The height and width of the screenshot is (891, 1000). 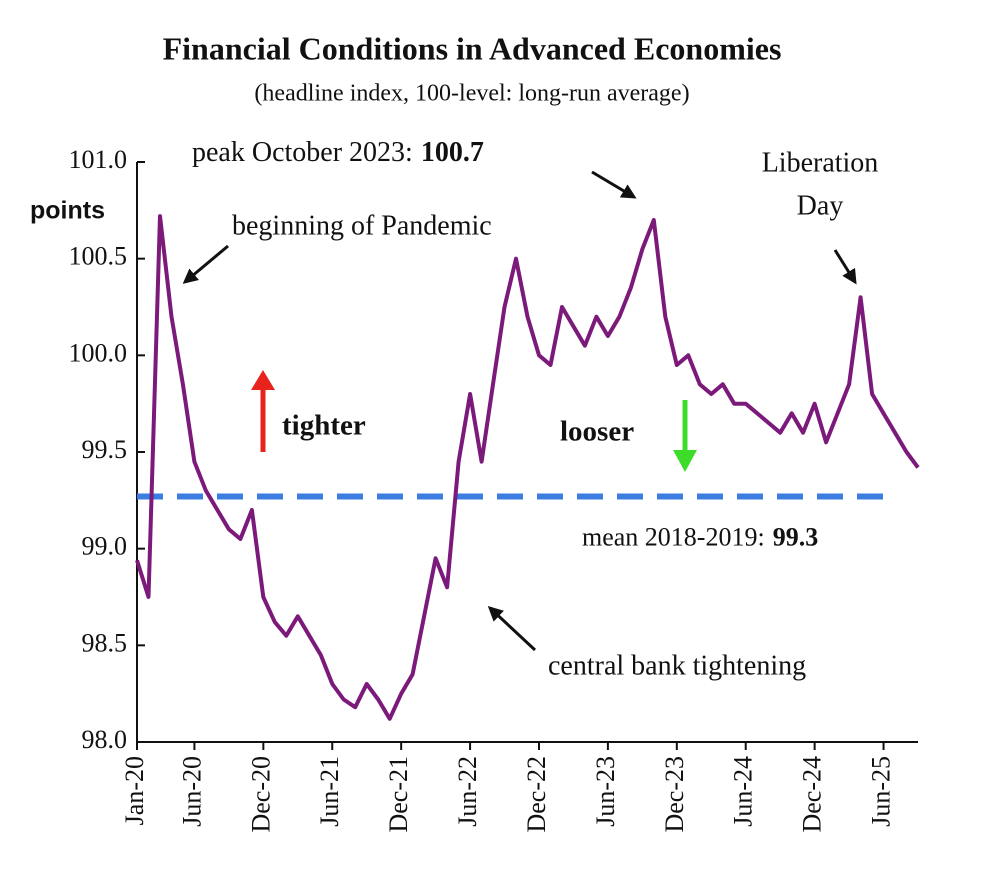 I want to click on reference-label-text: mean 2018-2019:, so click(x=673, y=536).